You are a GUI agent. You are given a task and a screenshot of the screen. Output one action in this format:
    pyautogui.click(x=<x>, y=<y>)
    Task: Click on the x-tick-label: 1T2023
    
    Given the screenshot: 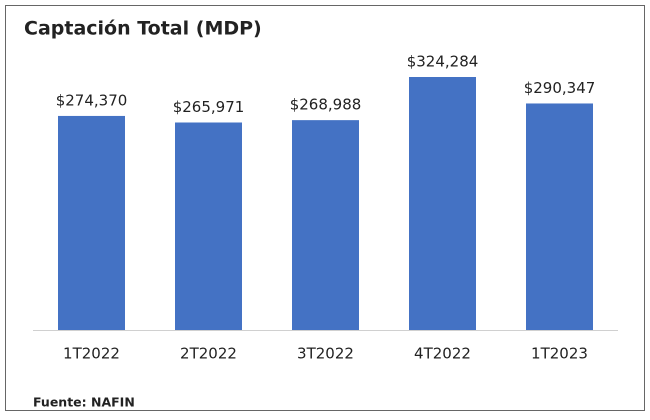 What is the action you would take?
    pyautogui.click(x=559, y=354)
    